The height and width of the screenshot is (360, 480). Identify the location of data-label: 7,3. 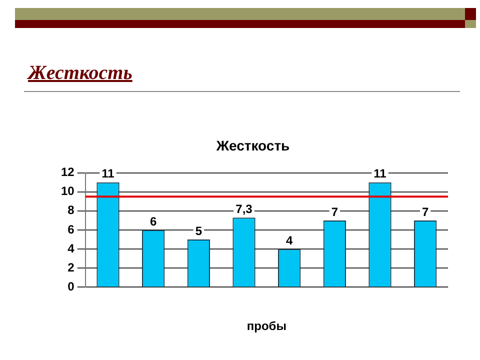
(244, 209).